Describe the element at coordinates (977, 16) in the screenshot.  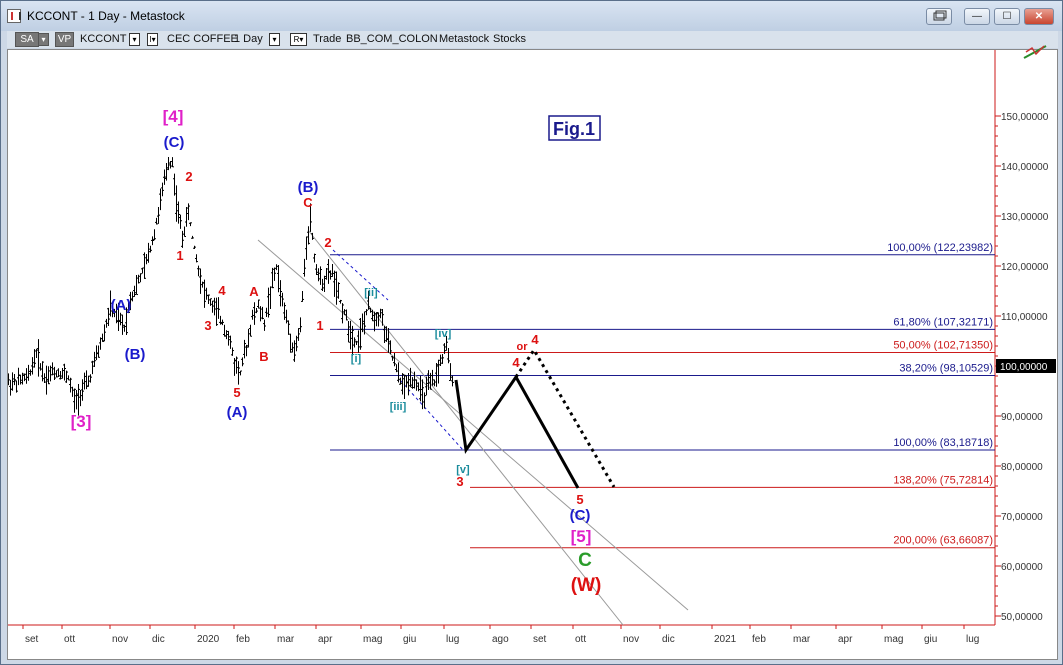
I see `minimize-button: —` at that location.